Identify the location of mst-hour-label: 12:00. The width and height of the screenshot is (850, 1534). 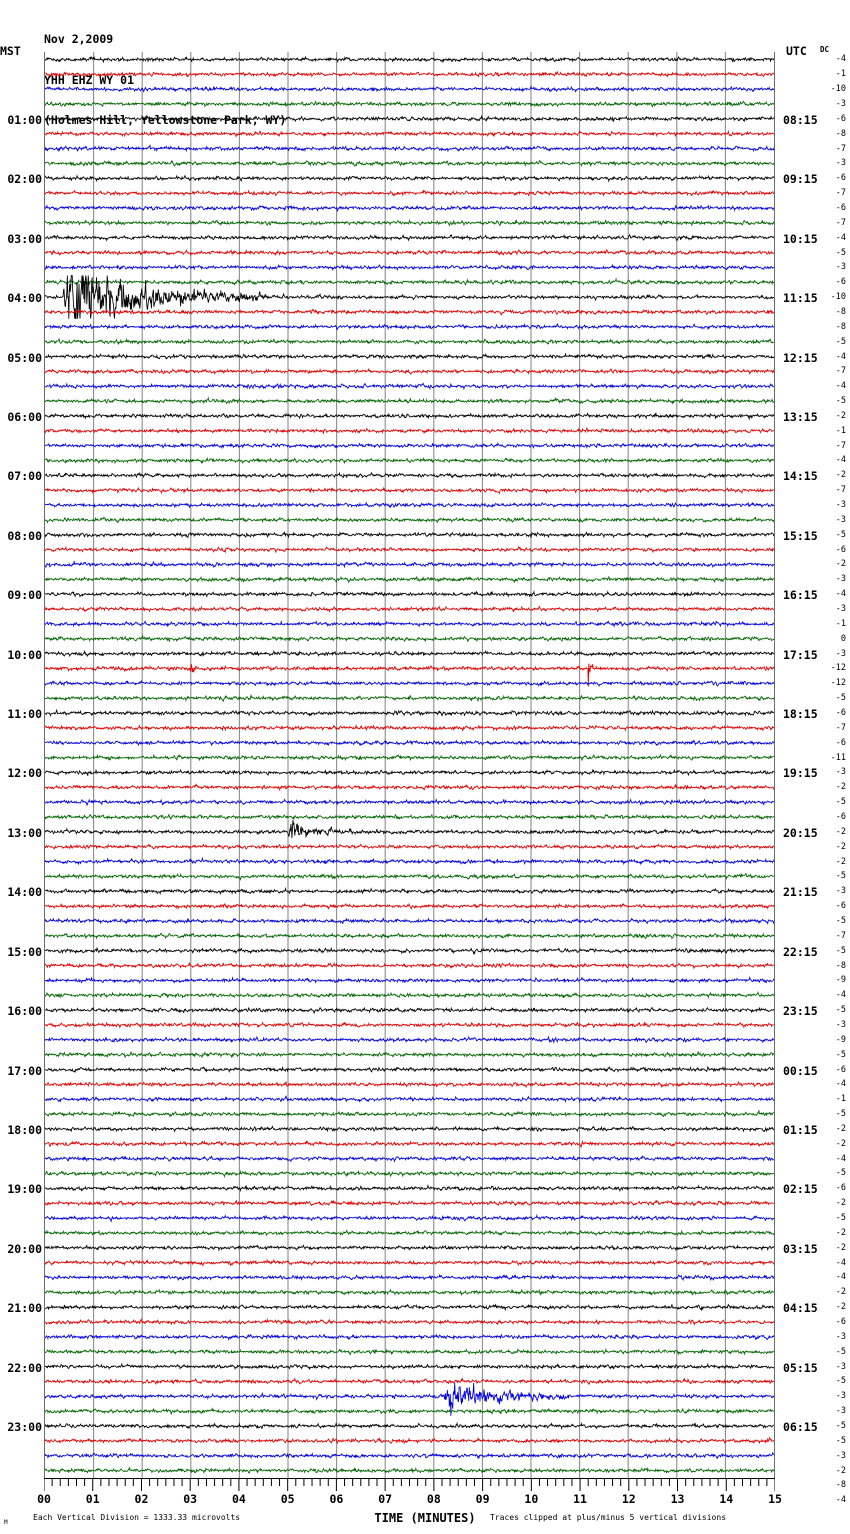
(24, 773).